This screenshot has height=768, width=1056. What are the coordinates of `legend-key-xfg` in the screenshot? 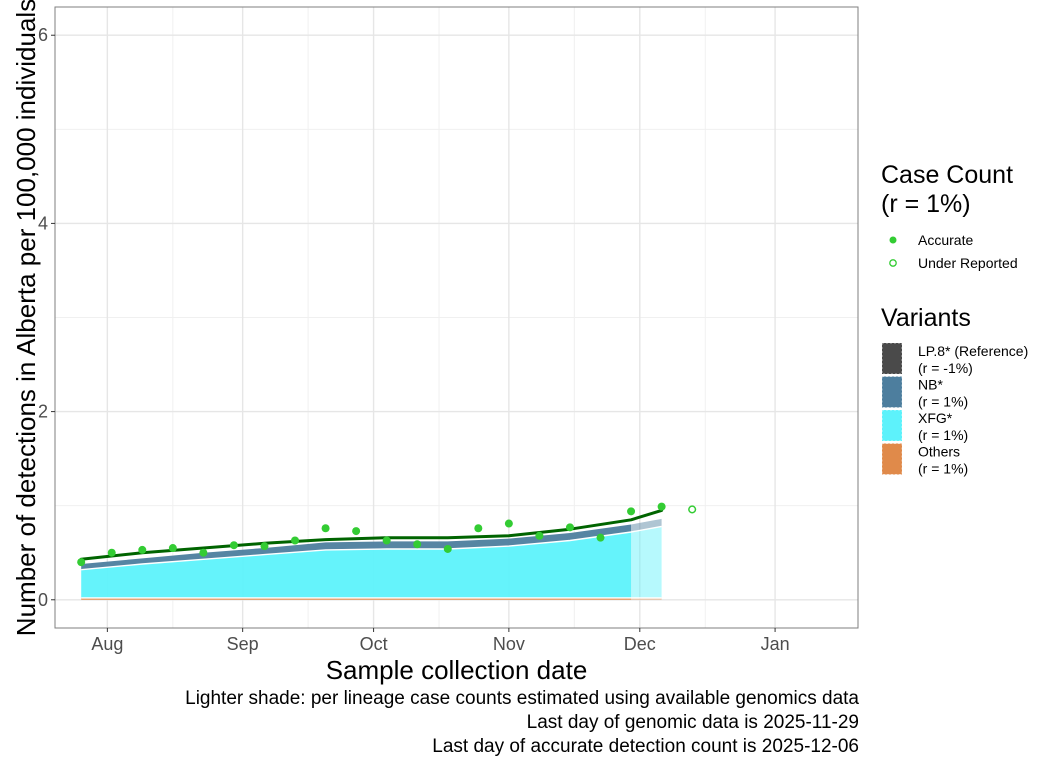 It's located at (892, 425).